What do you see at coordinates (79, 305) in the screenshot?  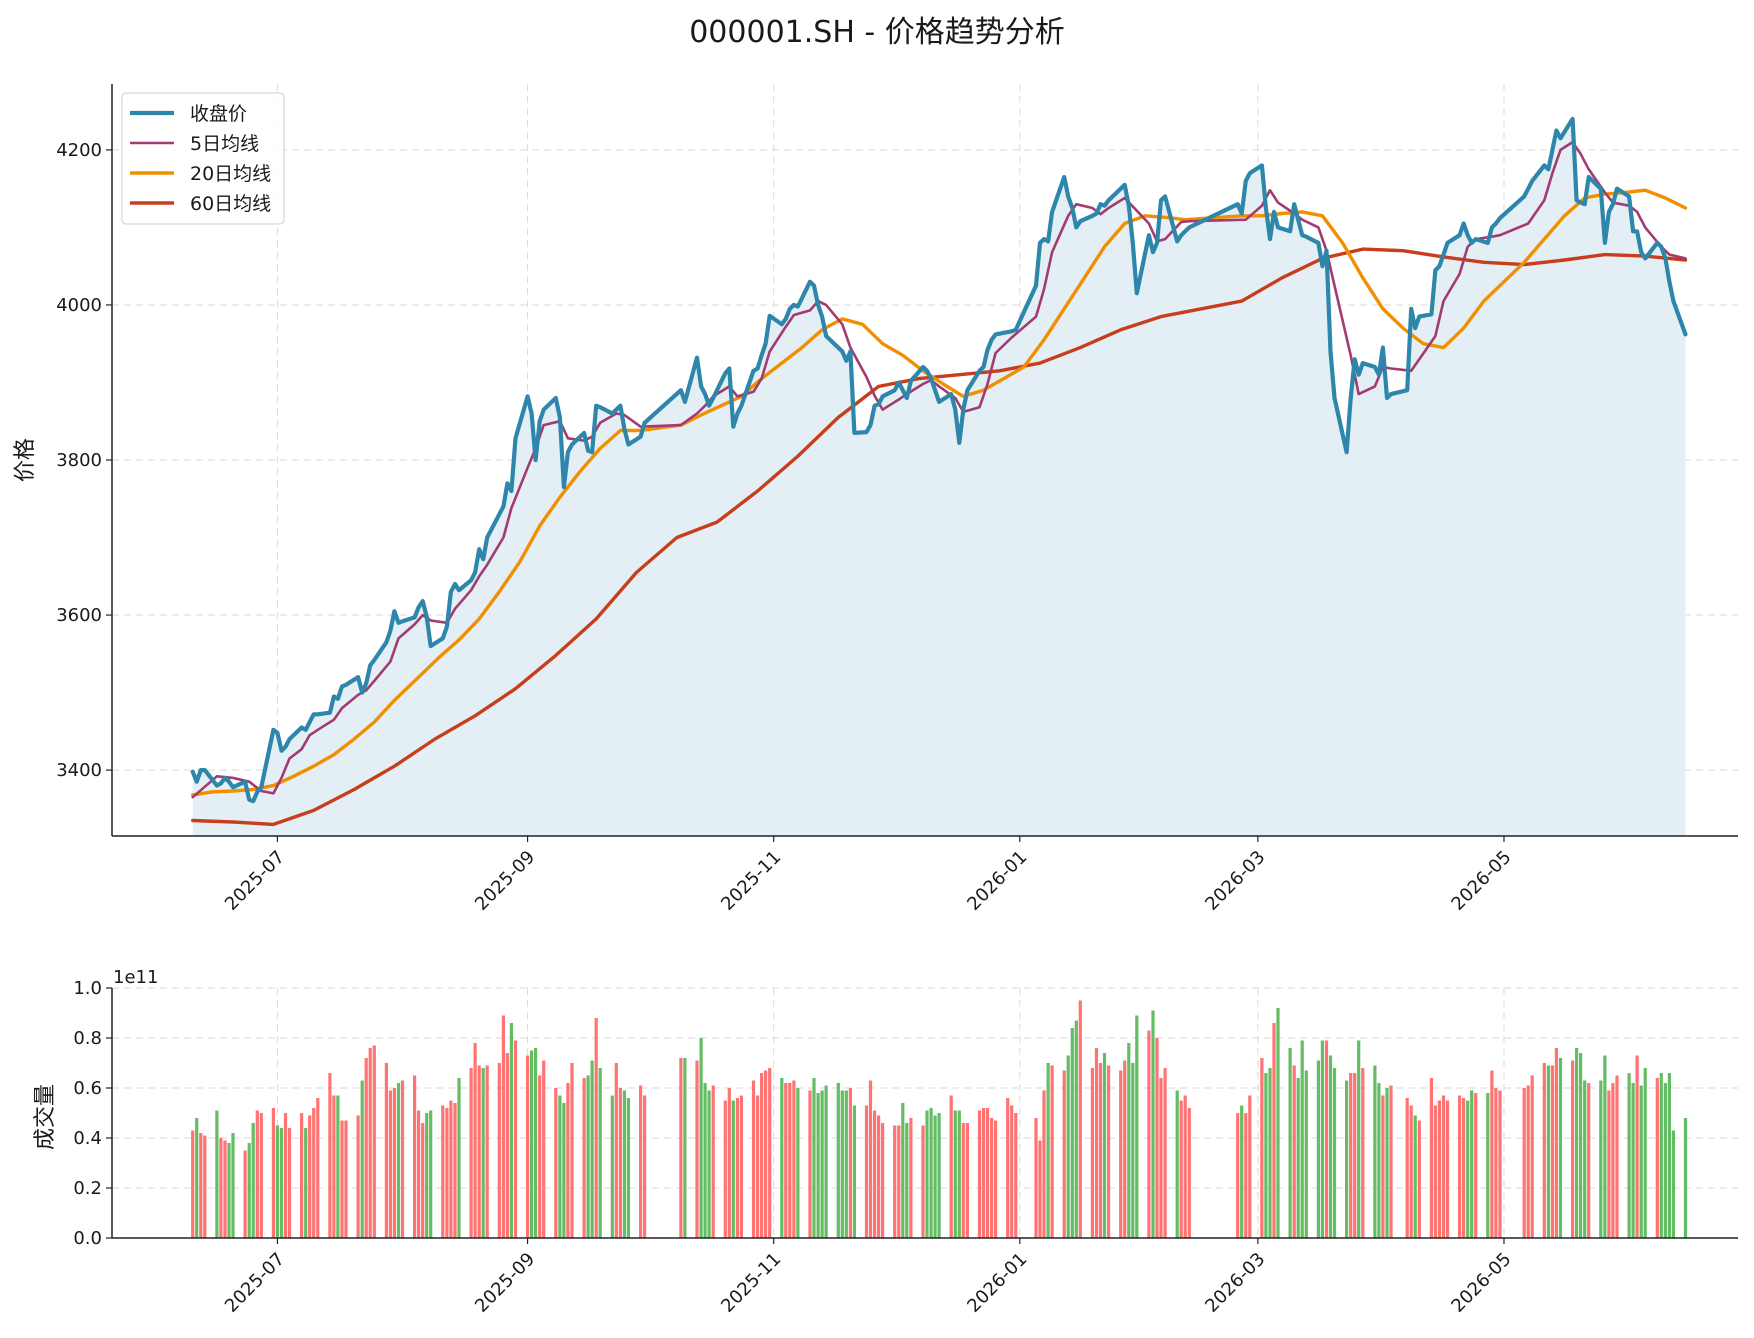 I see `price-y-tick-label: 4000` at bounding box center [79, 305].